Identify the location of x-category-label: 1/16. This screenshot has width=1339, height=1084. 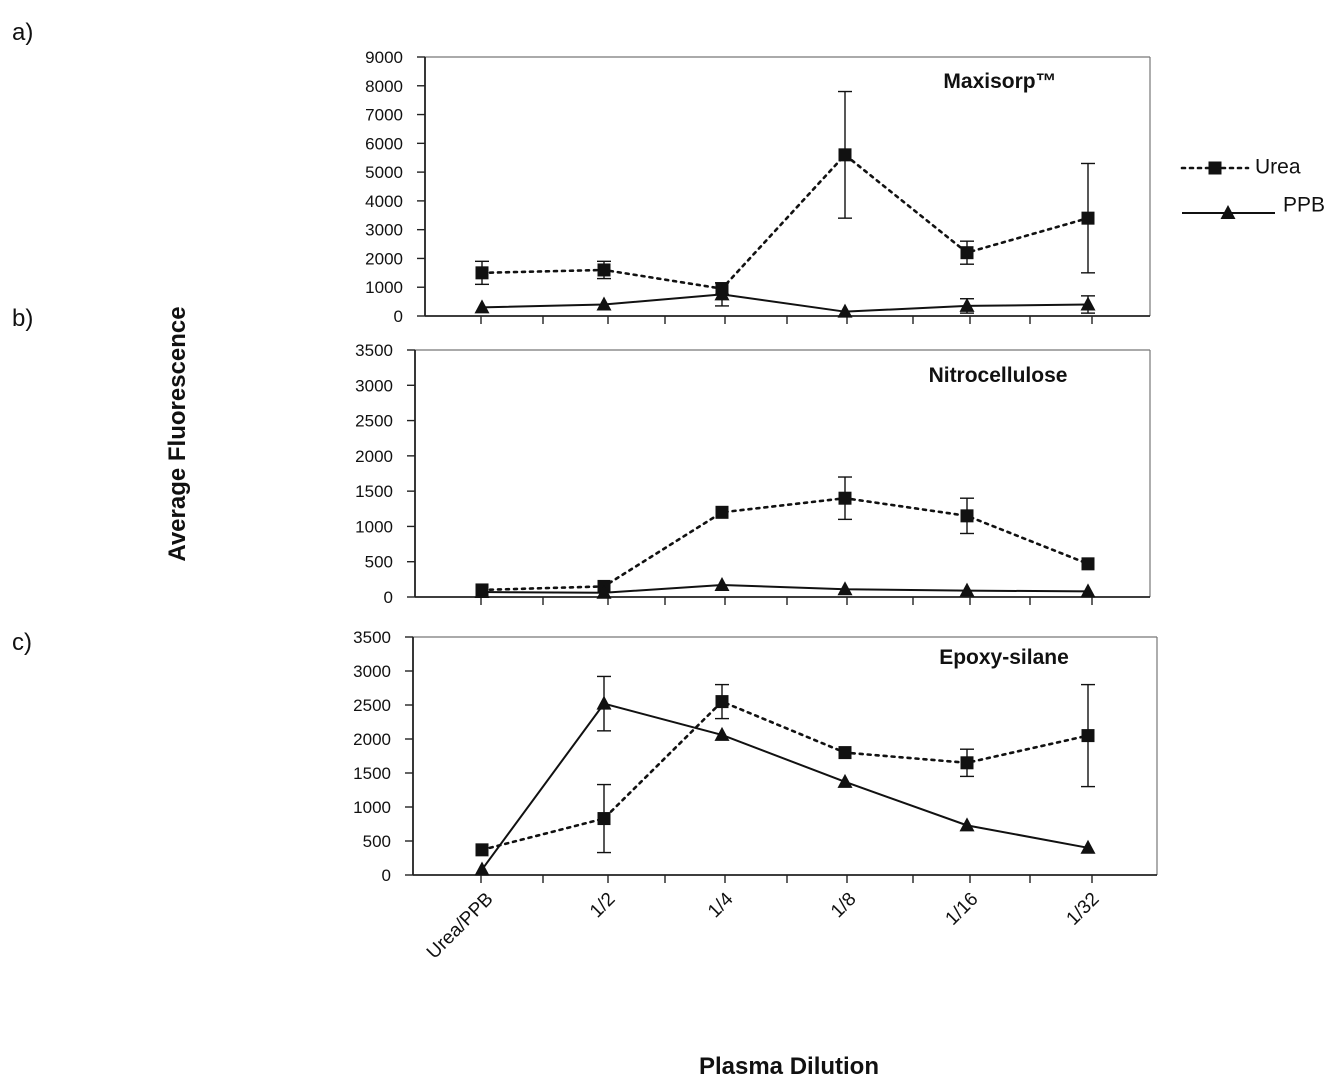
(962, 909).